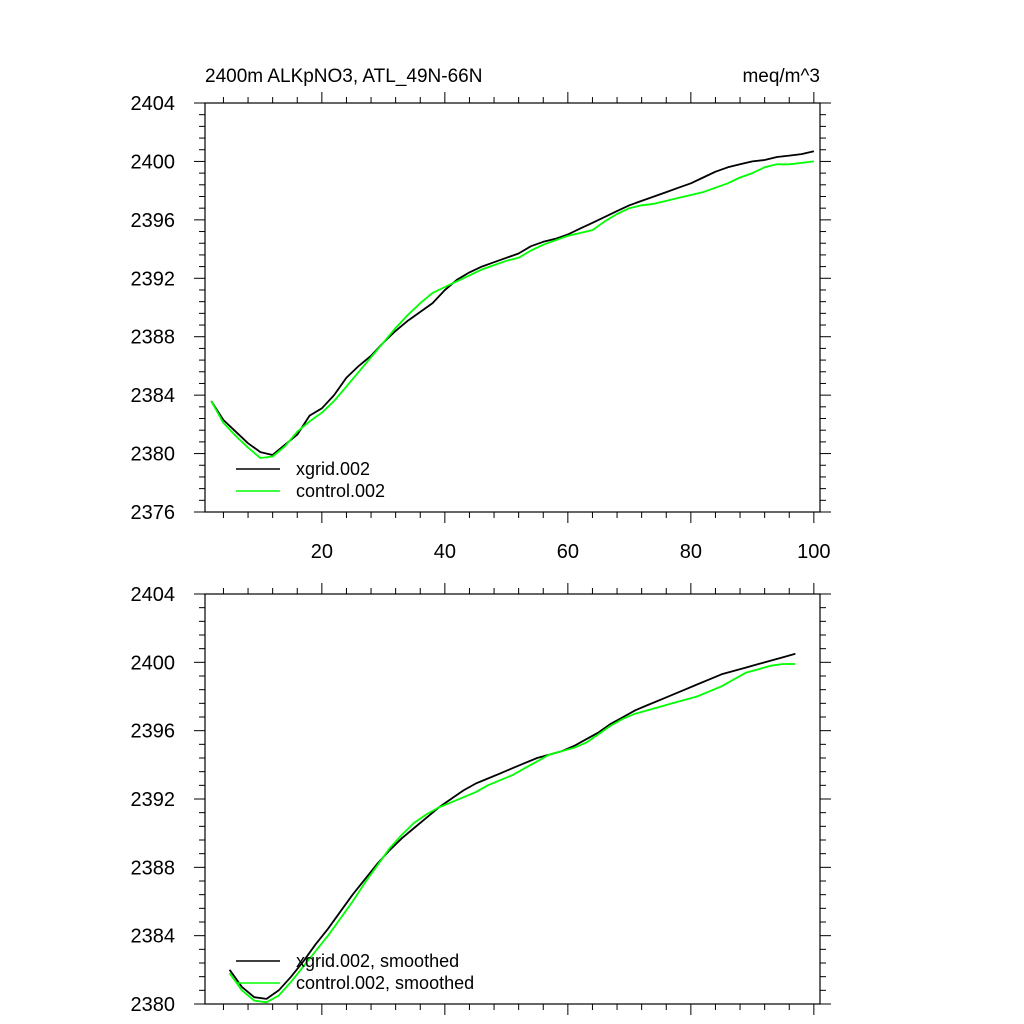 This screenshot has height=1024, width=1024. I want to click on x-tick-label: 80, so click(691, 552).